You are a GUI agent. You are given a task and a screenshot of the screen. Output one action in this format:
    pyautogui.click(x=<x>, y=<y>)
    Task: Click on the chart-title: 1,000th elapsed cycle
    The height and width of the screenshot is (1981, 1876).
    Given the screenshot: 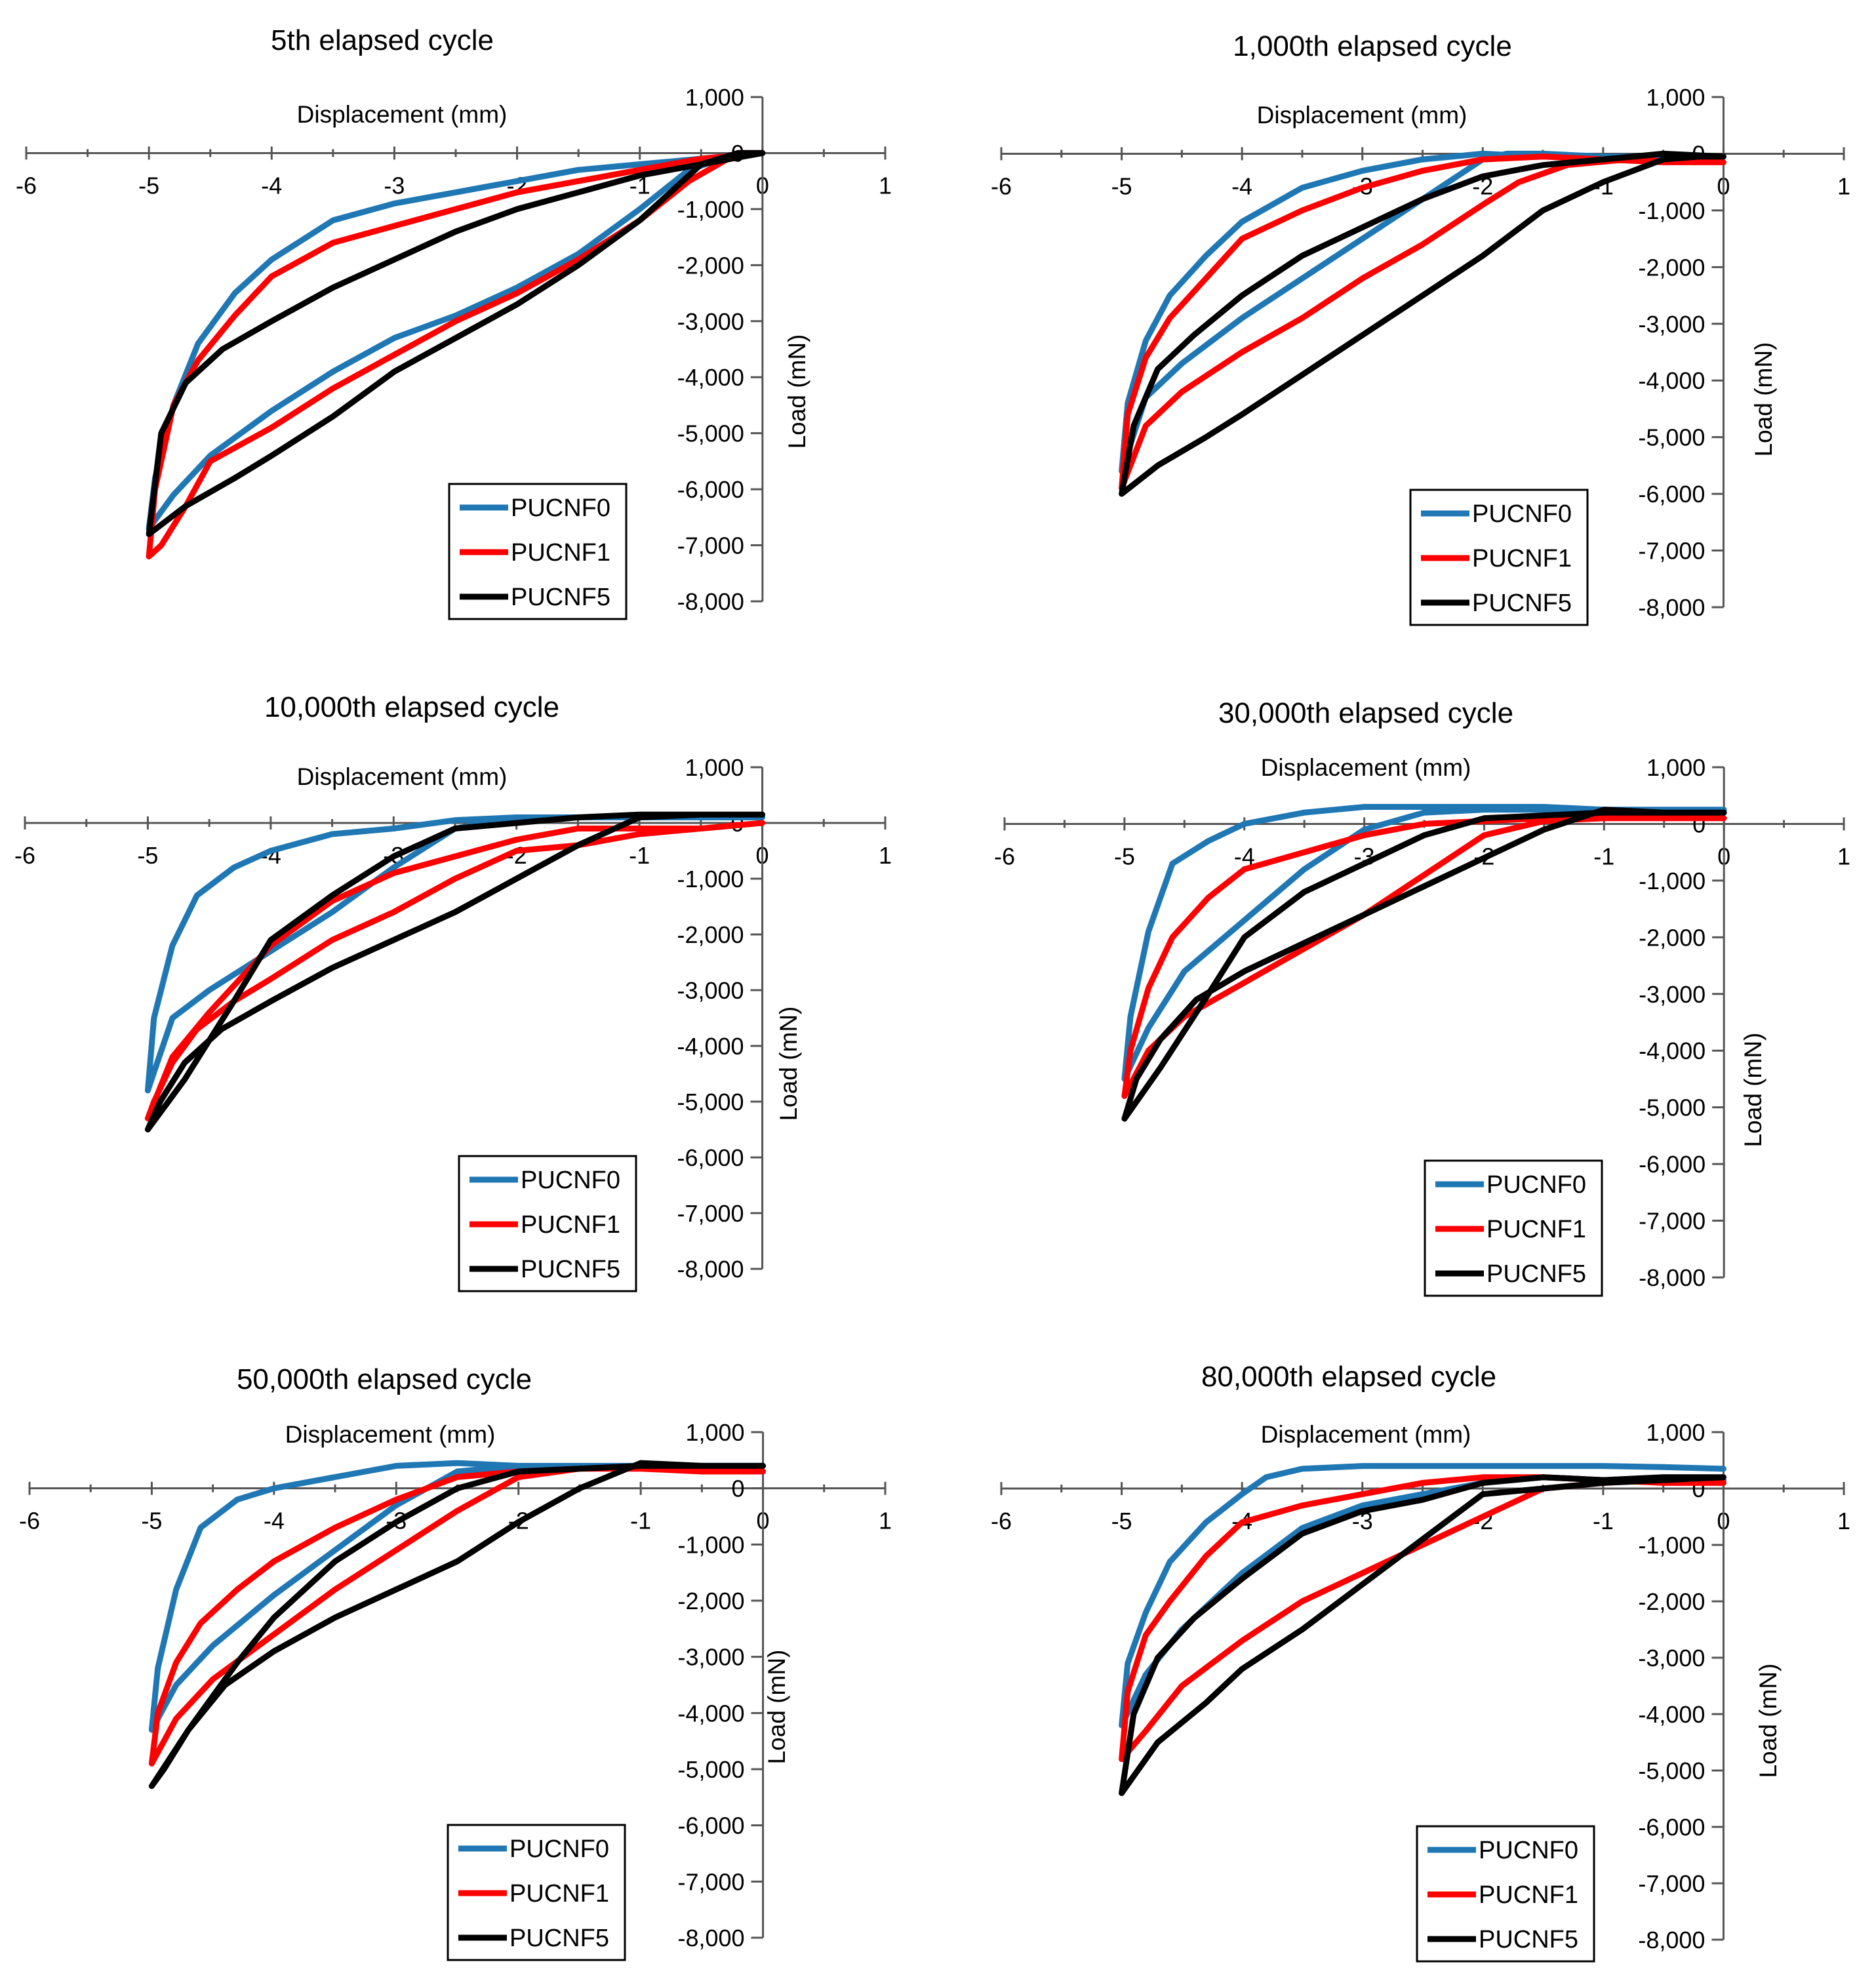 What is the action you would take?
    pyautogui.click(x=1373, y=46)
    